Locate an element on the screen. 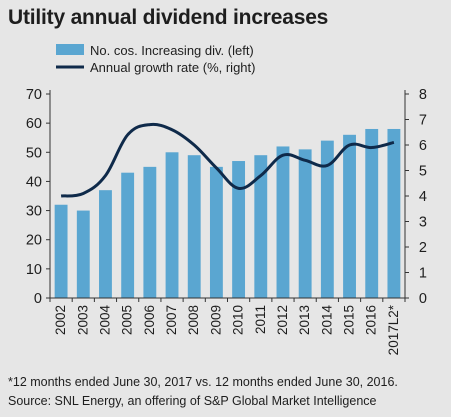 Image resolution: width=451 pixels, height=417 pixels. y-right-tick-label: 5 is located at coordinates (423, 172).